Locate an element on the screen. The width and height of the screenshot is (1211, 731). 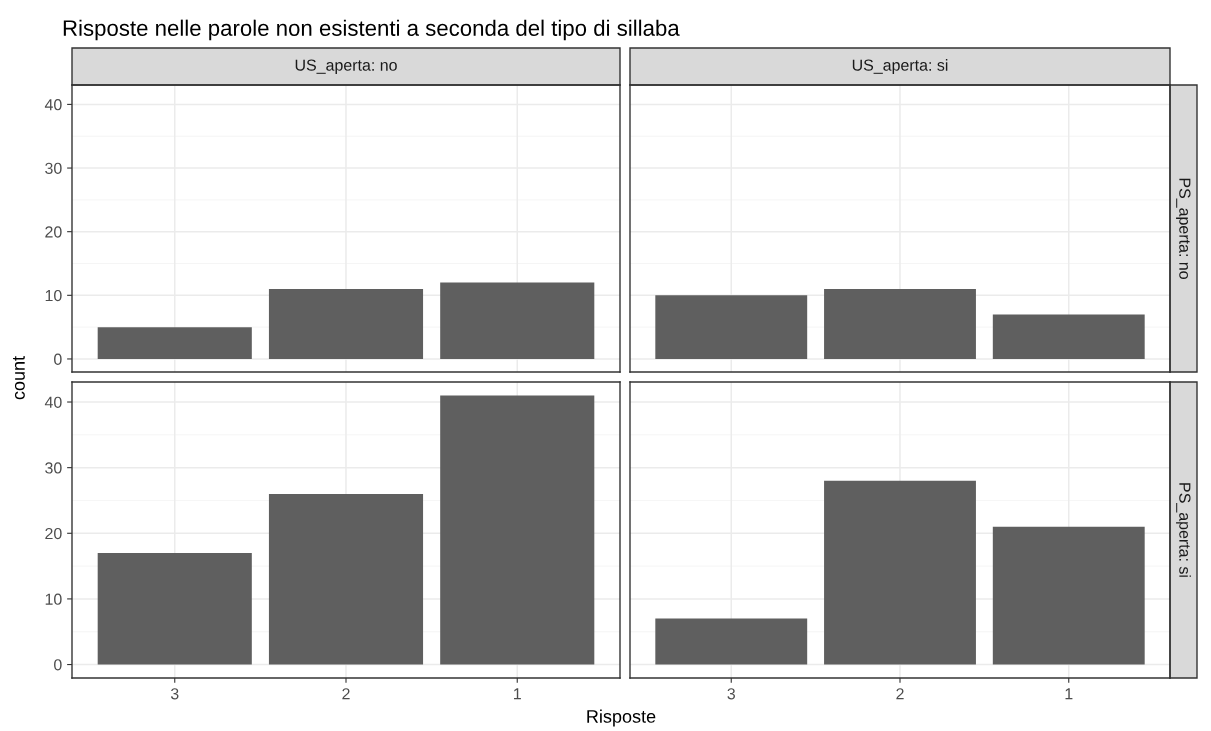
chart-subtitle: US_aperta: si is located at coordinates (900, 66).